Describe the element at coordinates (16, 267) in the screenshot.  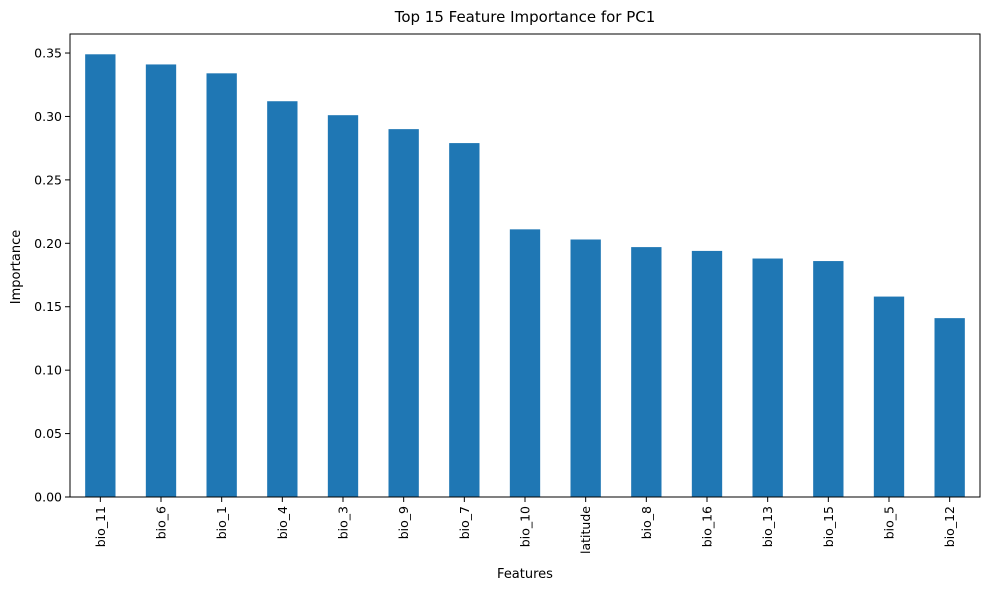
I see `y-axis-label: Importance` at that location.